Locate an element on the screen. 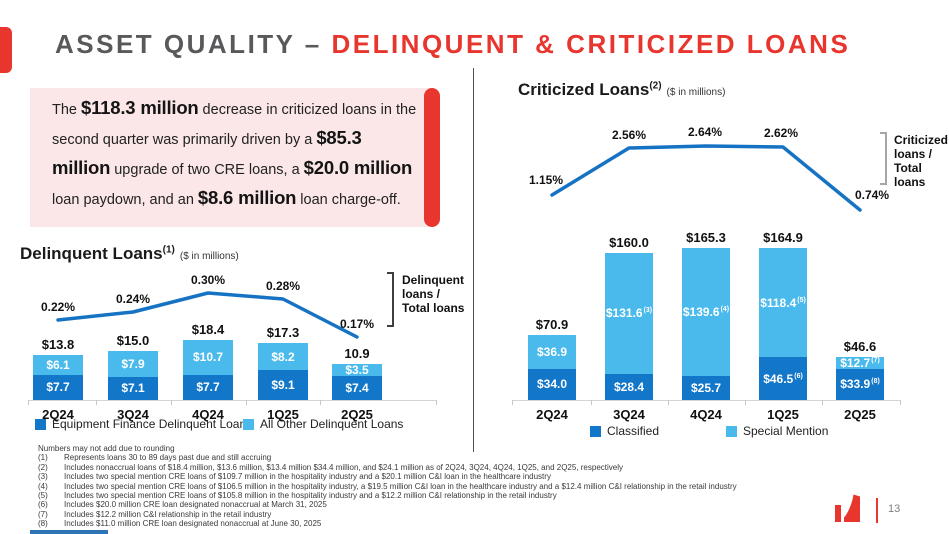  page-number: 13 is located at coordinates (894, 509).